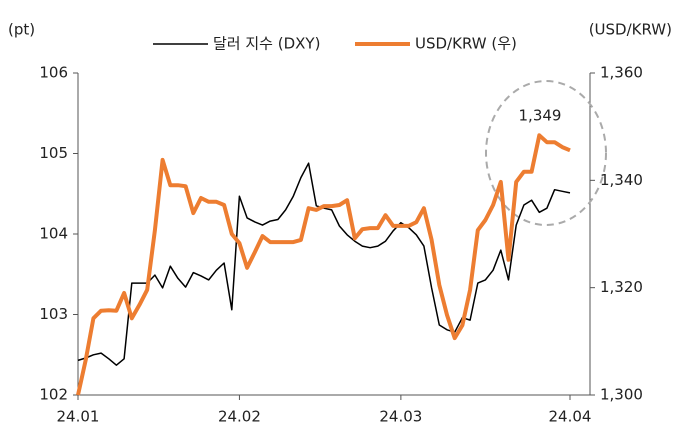 Image resolution: width=677 pixels, height=447 pixels. Describe the element at coordinates (266, 44) in the screenshot. I see `legend-label: 달러 지수 (DXY)` at that location.